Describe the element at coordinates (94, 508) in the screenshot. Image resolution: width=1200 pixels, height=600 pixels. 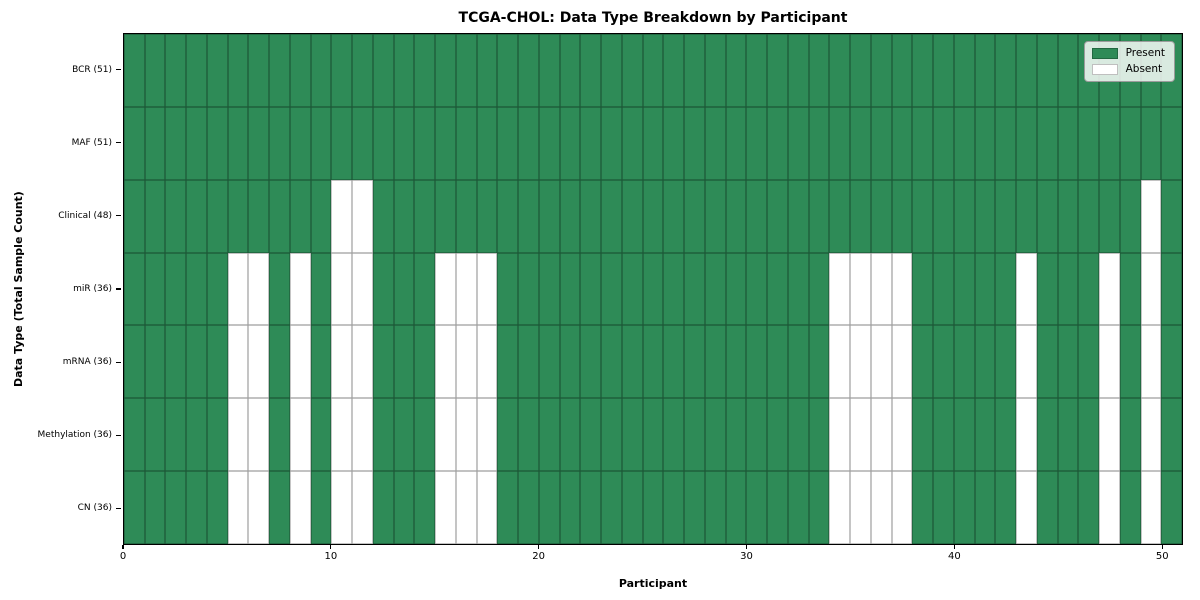
I see `y-tick-label: CN (36)` at that location.